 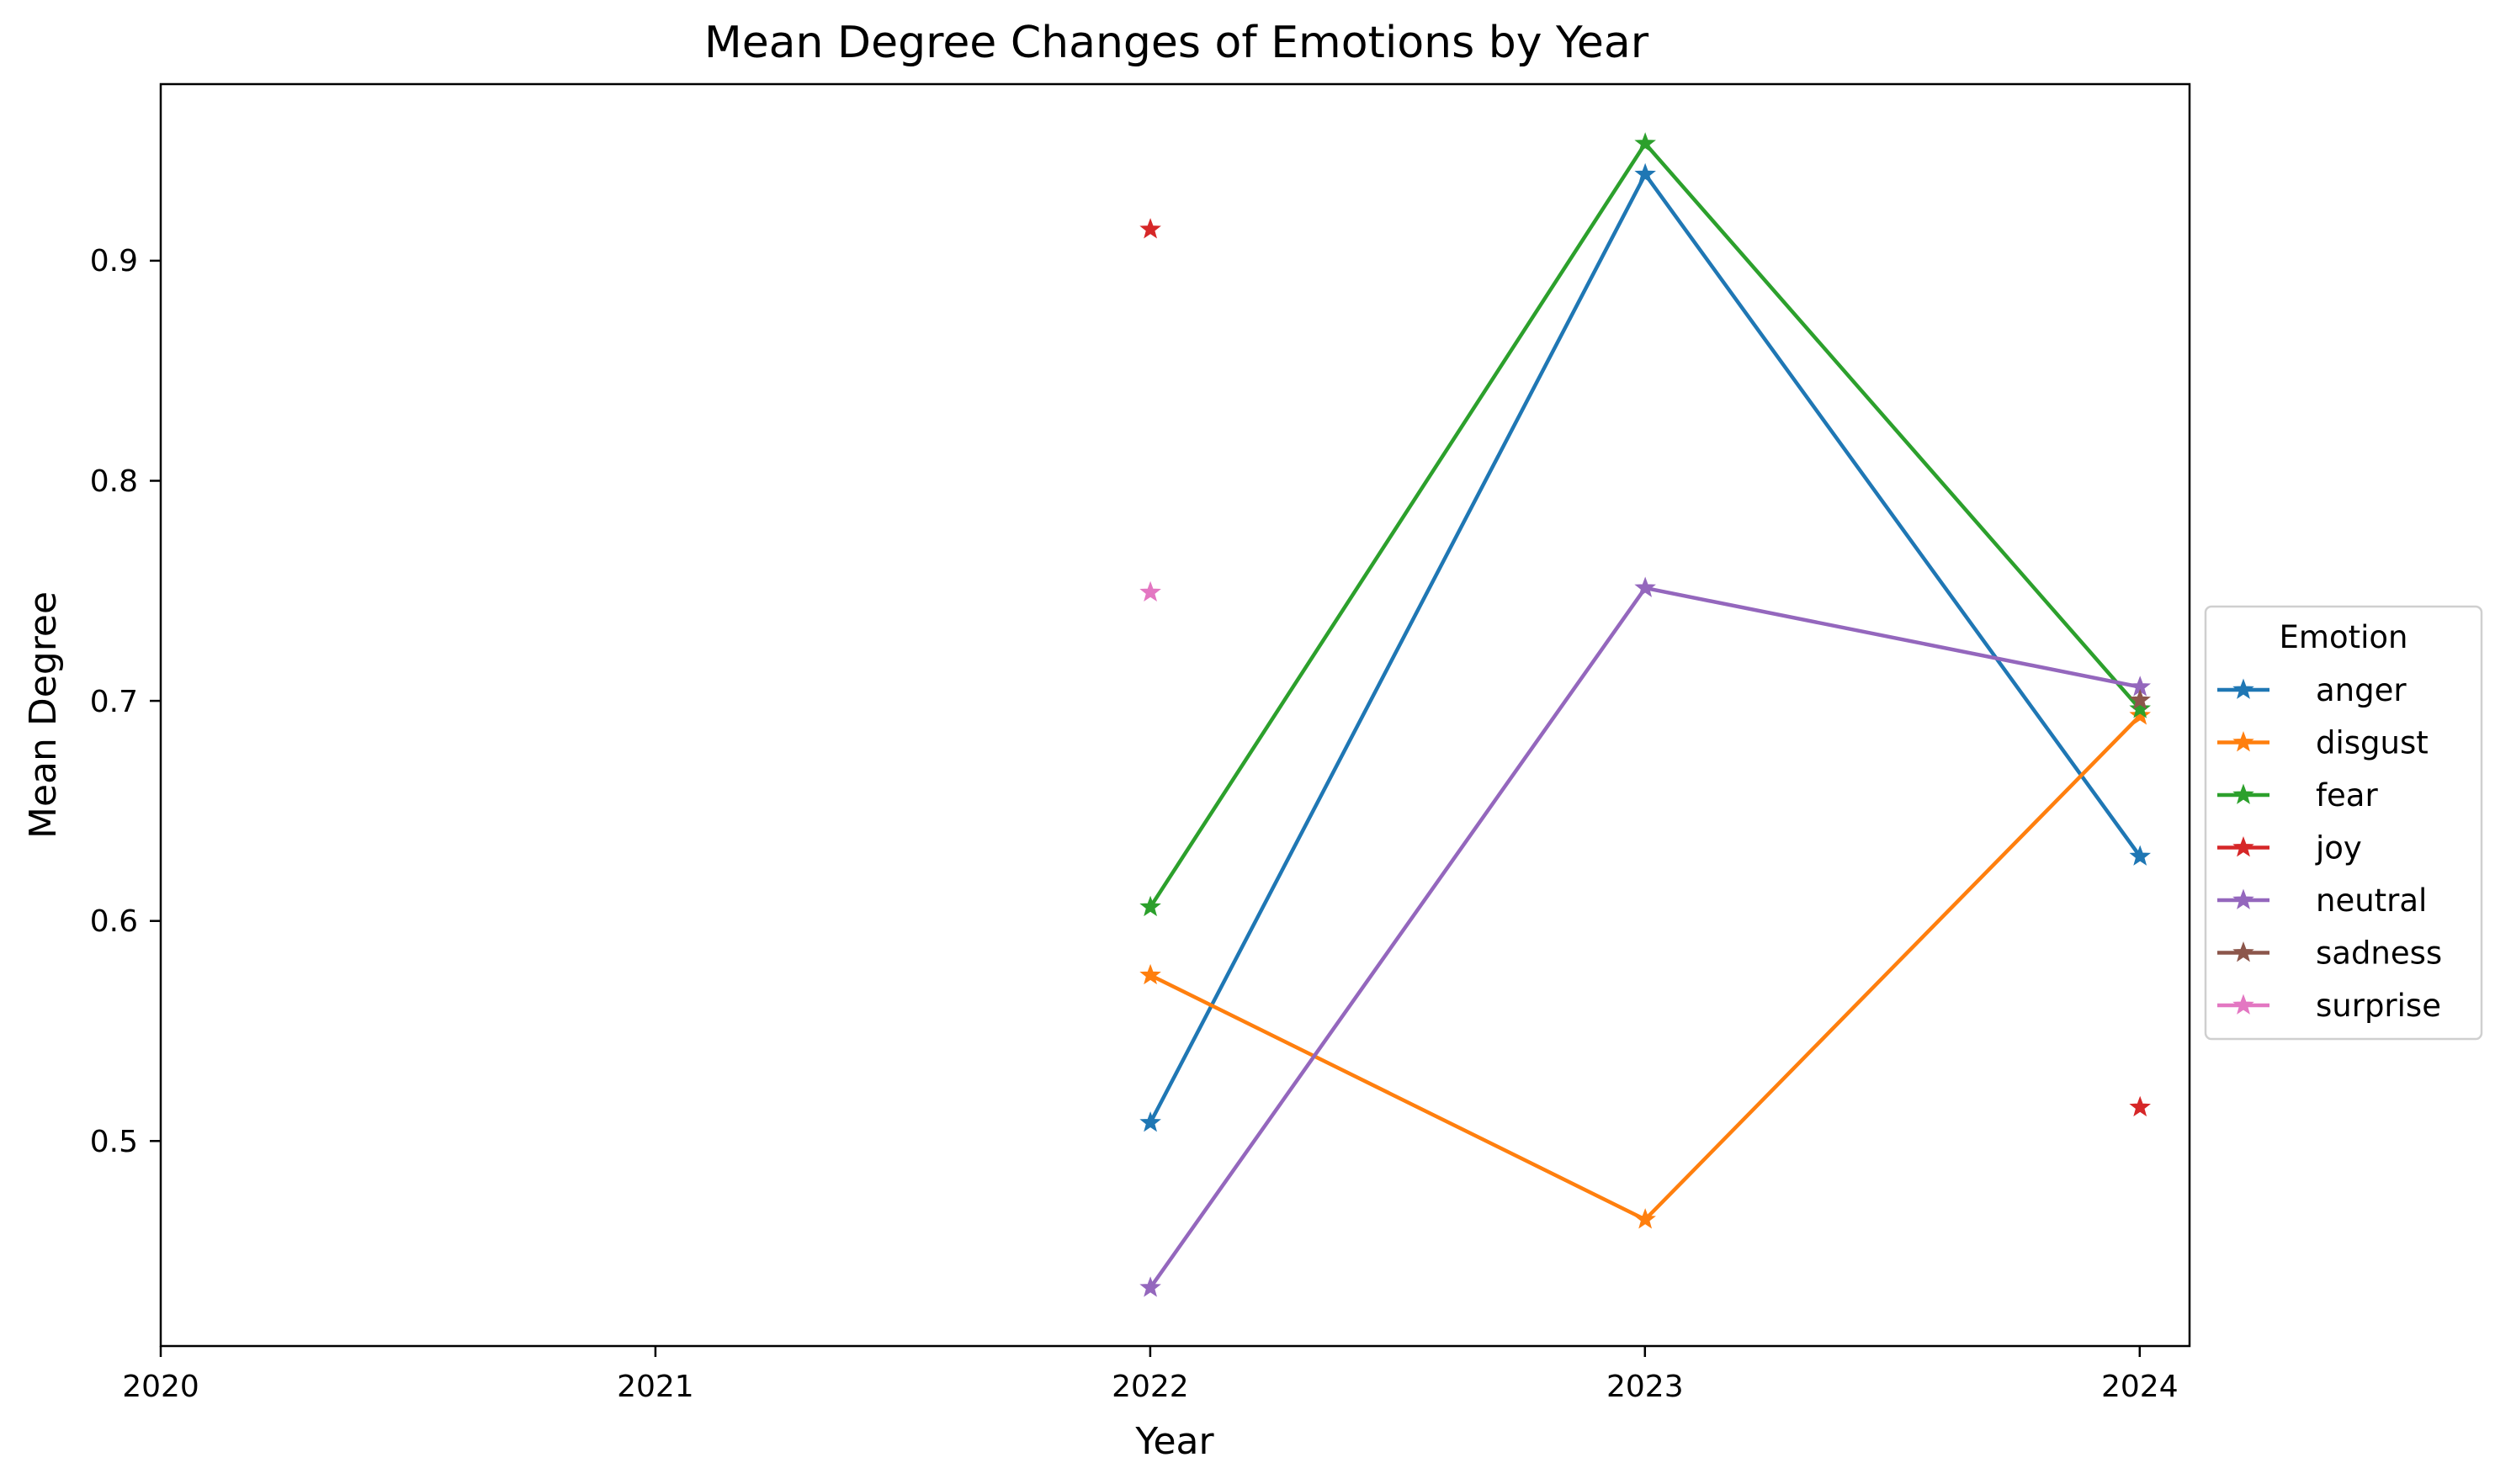 I want to click on y-tick-label: 0.6, so click(x=114, y=922).